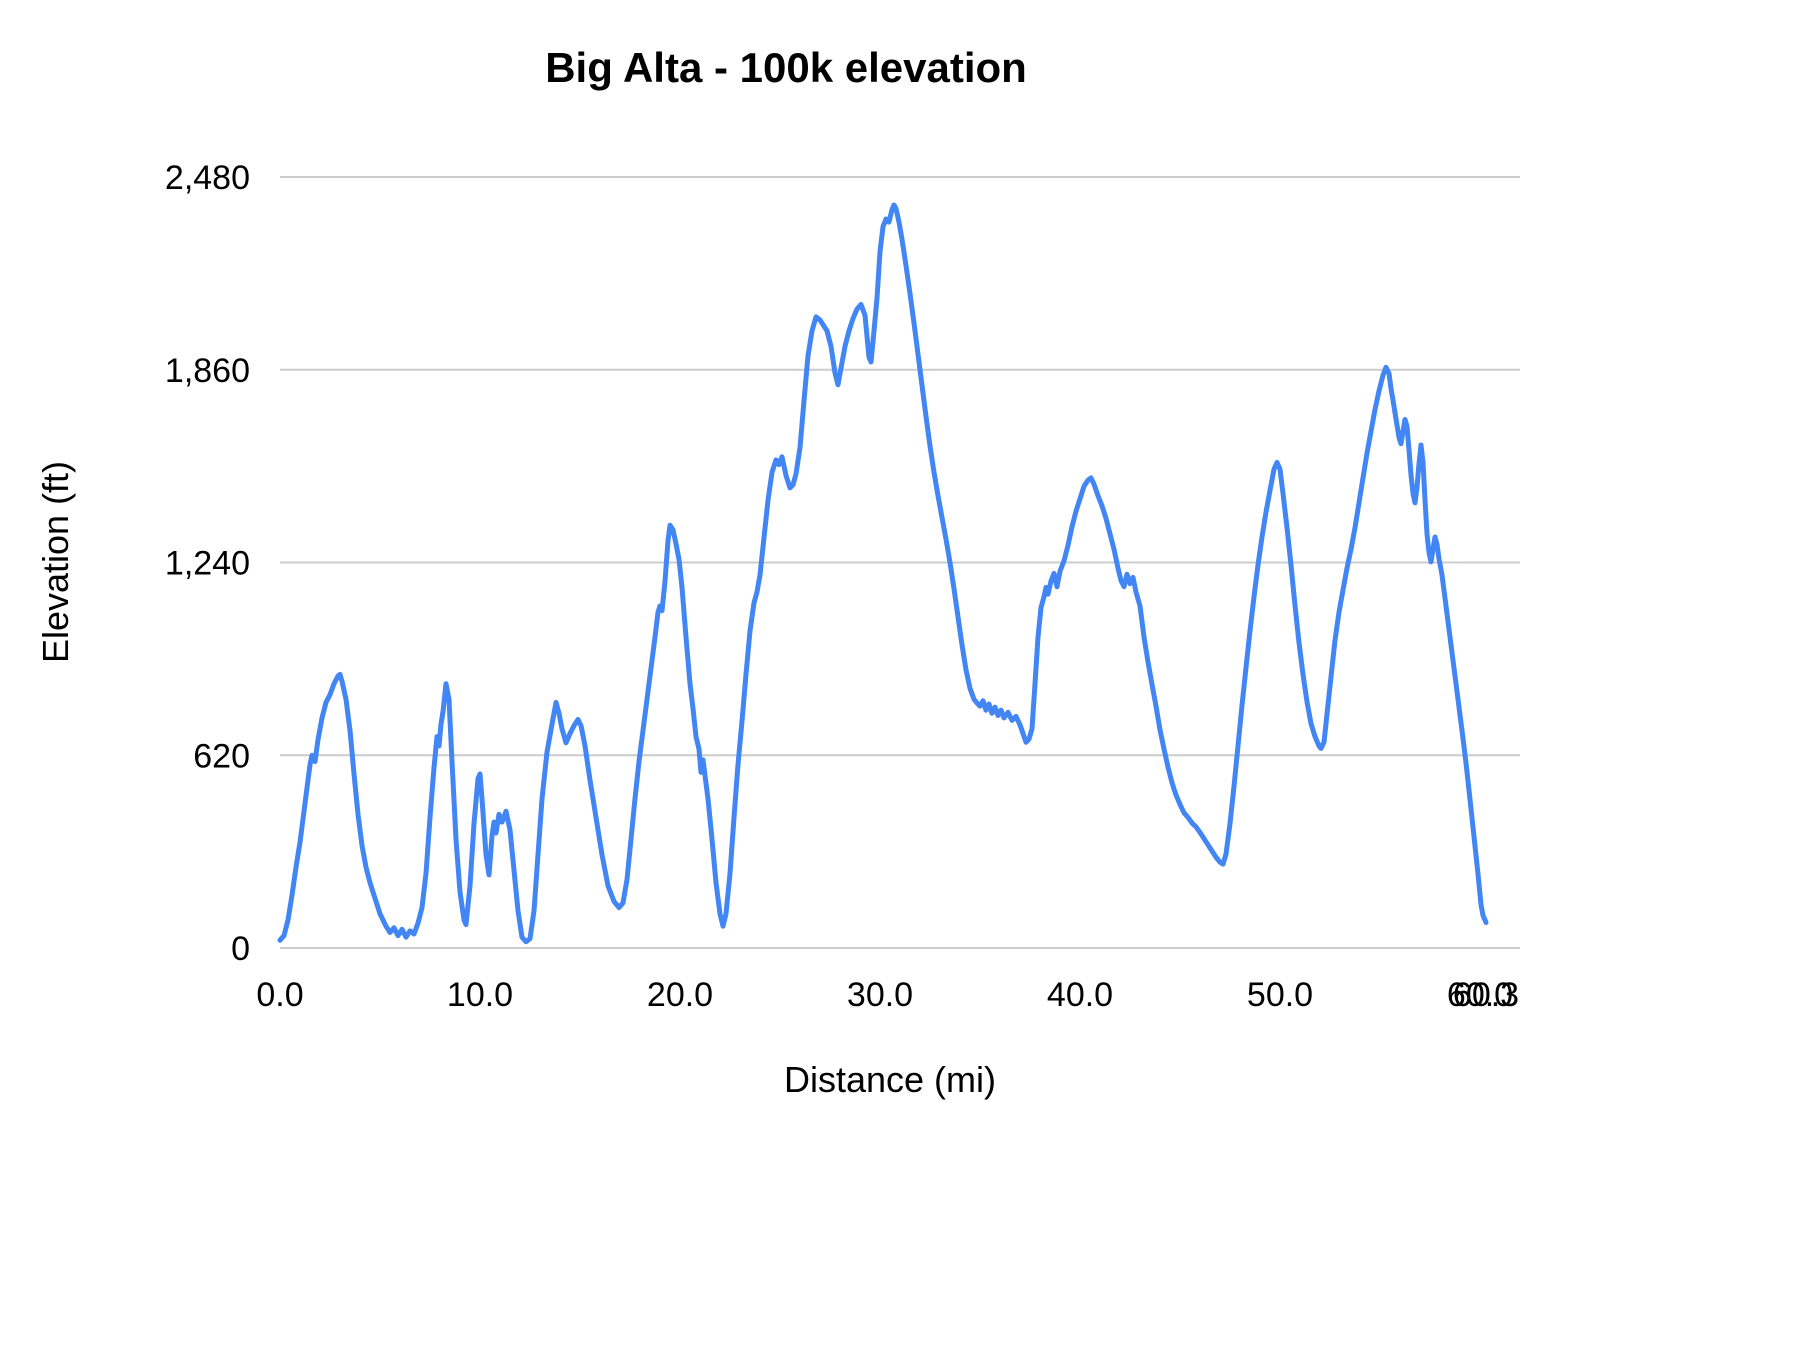  Describe the element at coordinates (55, 562) in the screenshot. I see `y-axis-title: Elevation (ft)` at that location.